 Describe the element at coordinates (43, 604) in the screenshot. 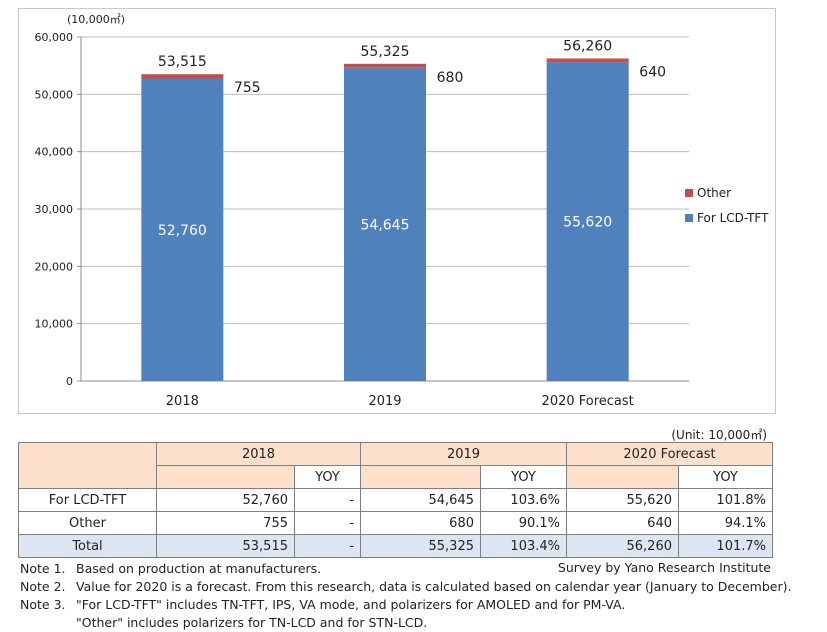

I see `note-key: Note 3.` at that location.